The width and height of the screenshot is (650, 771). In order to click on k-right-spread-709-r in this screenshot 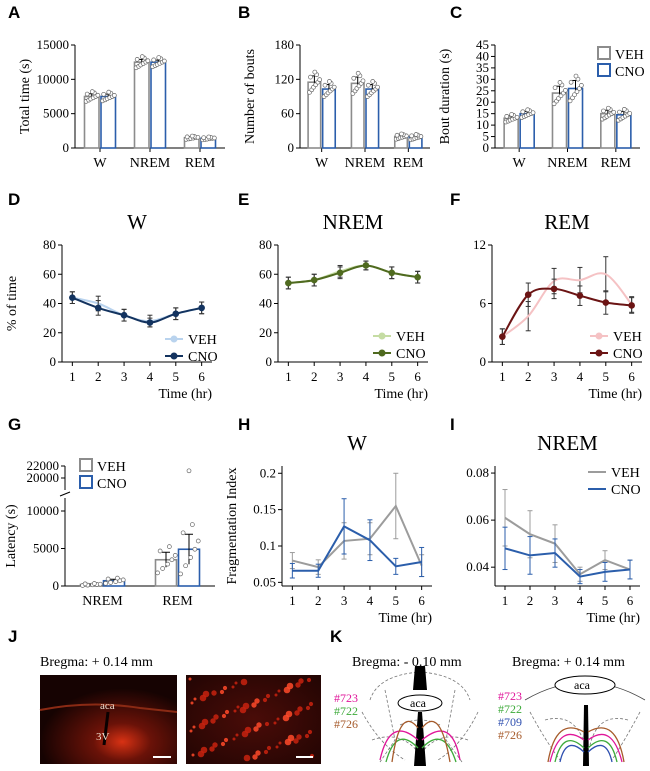, I will do `click(600, 753)`.